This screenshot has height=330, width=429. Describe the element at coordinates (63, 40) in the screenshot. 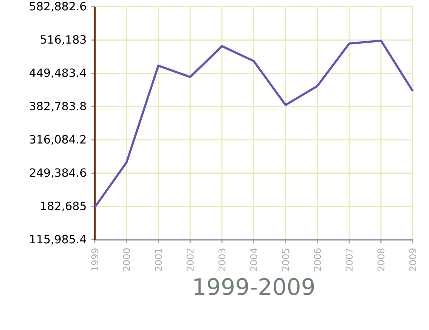

I see `y-tick-label: 516,183` at that location.